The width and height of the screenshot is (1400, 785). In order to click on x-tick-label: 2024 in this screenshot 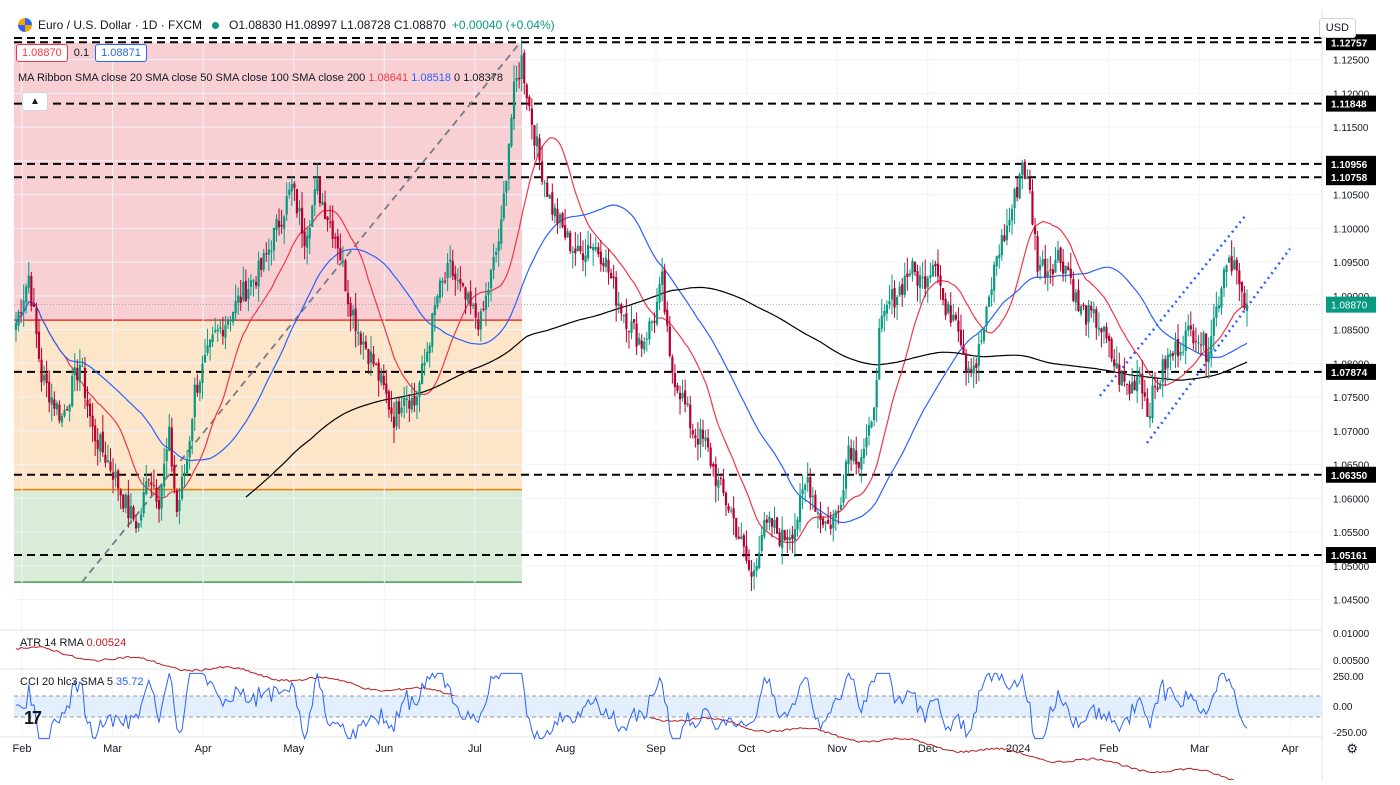, I will do `click(1018, 749)`.